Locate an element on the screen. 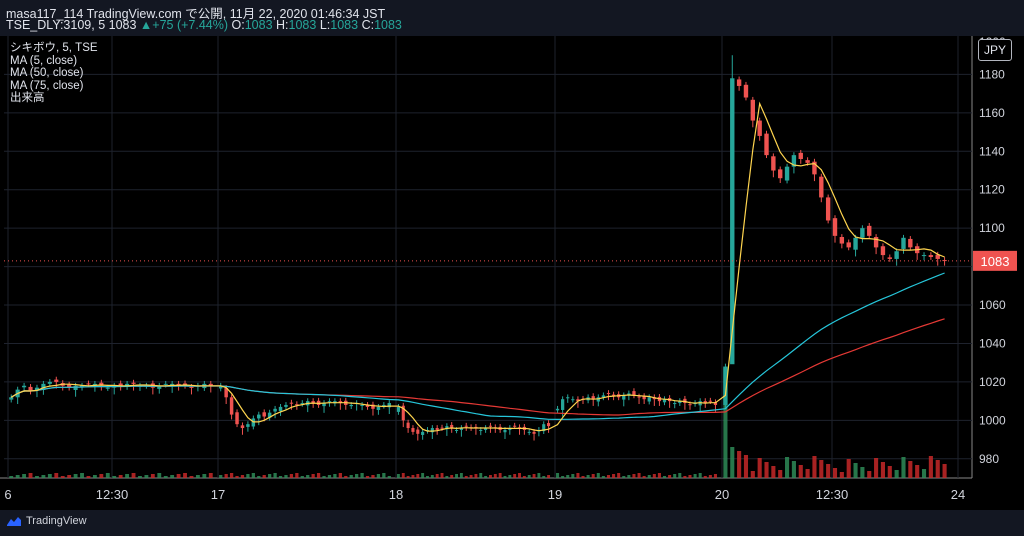 This screenshot has width=1024, height=536. y-tick-label: 1160 is located at coordinates (992, 113).